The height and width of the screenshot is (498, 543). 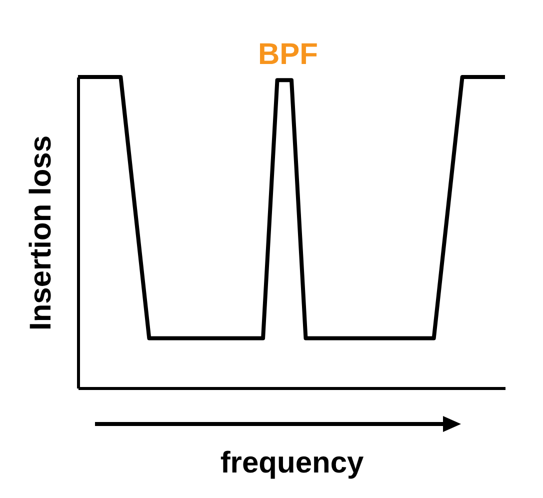 What do you see at coordinates (288, 54) in the screenshot?
I see `text: BPF` at bounding box center [288, 54].